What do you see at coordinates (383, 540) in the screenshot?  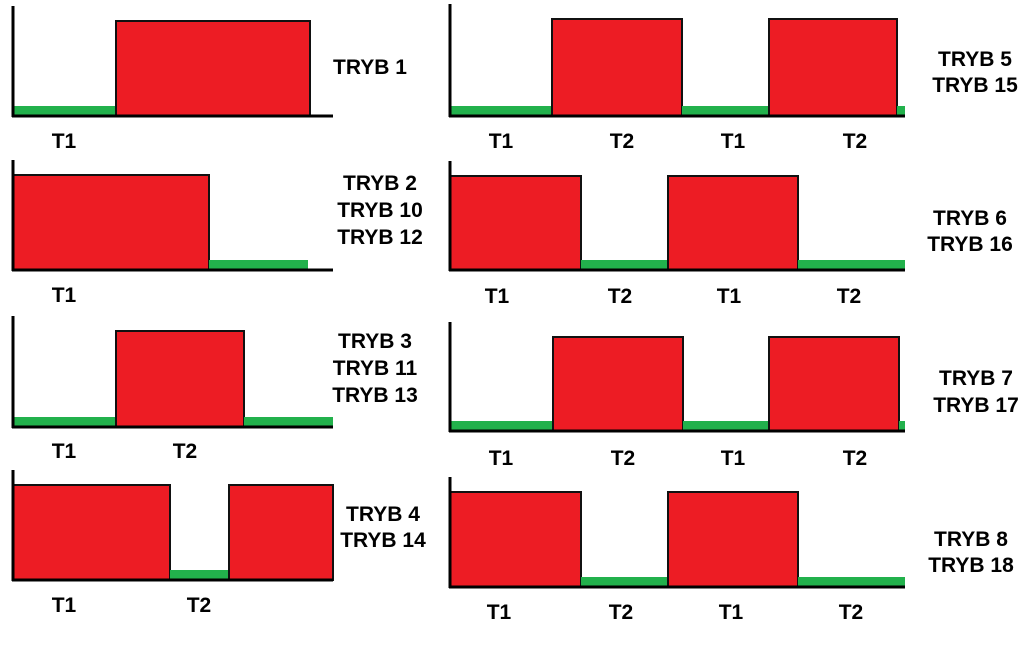 I see `mode-label: TRYB 14` at bounding box center [383, 540].